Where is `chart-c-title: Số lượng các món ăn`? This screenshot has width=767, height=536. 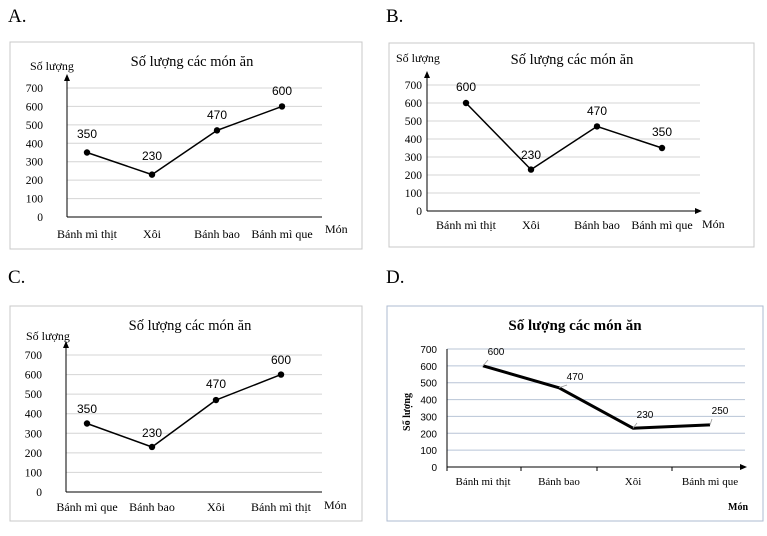 chart-c-title: Số lượng các món ăn is located at coordinates (190, 326).